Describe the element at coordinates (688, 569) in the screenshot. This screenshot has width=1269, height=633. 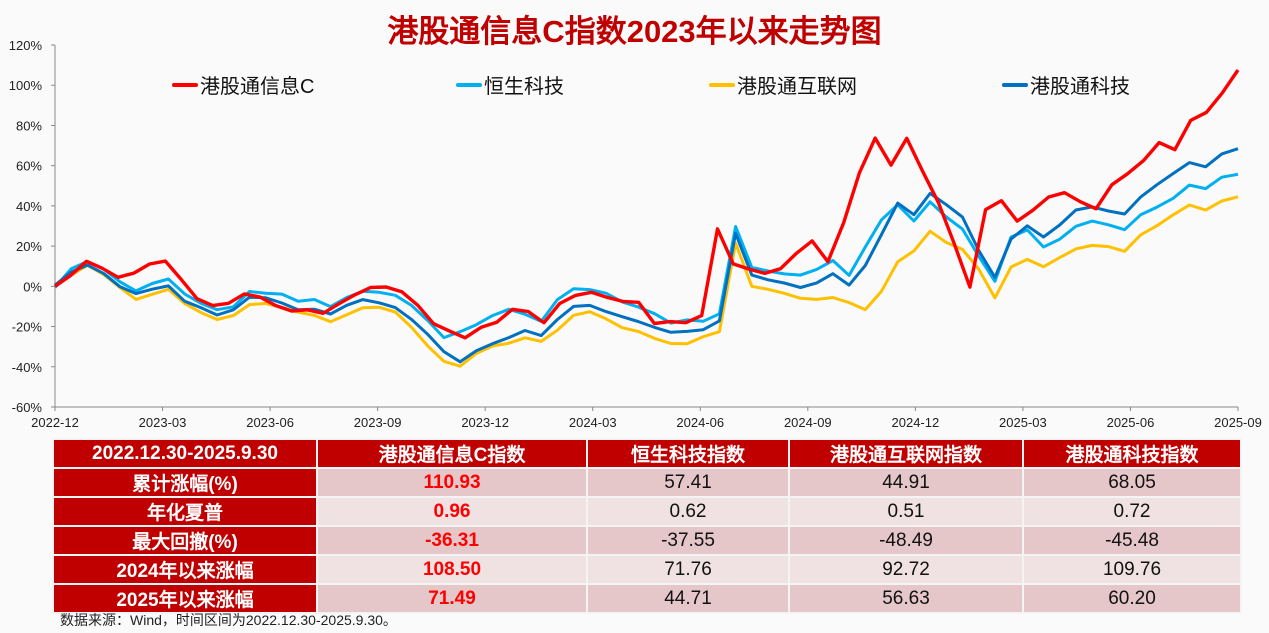
I see `table-cell: 71.76` at that location.